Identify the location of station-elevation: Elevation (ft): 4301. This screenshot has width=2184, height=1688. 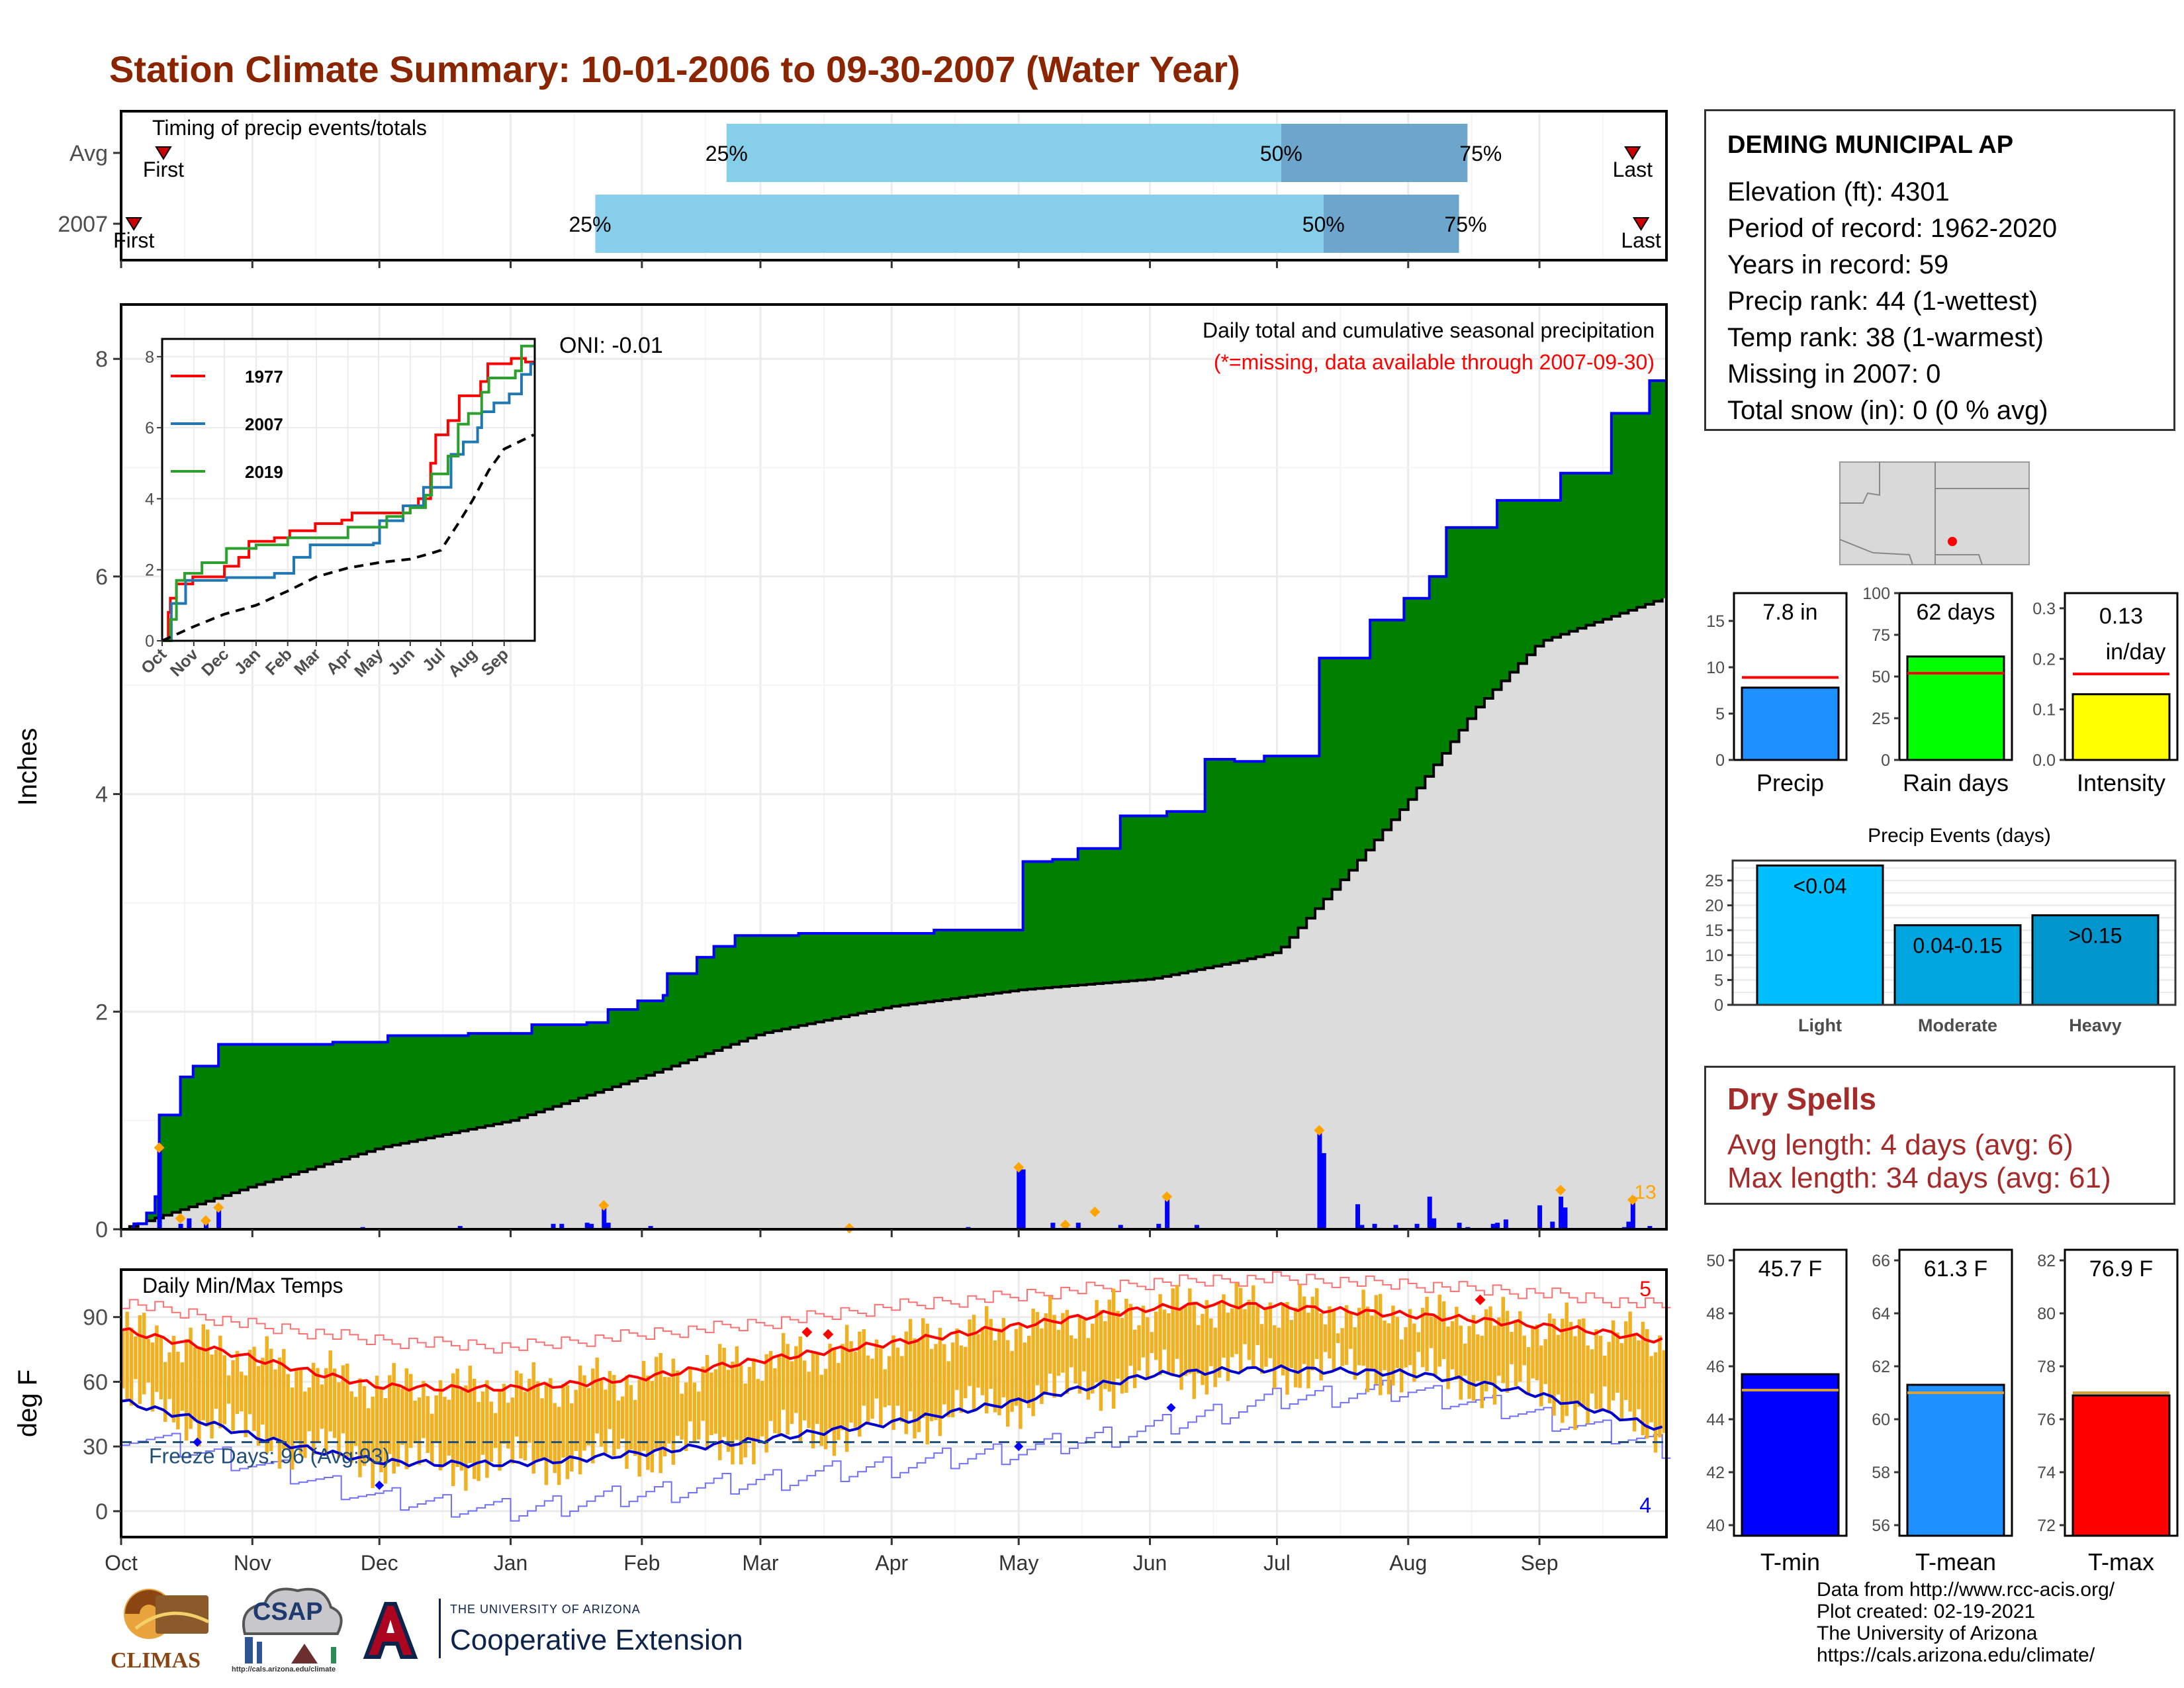
(1838, 192).